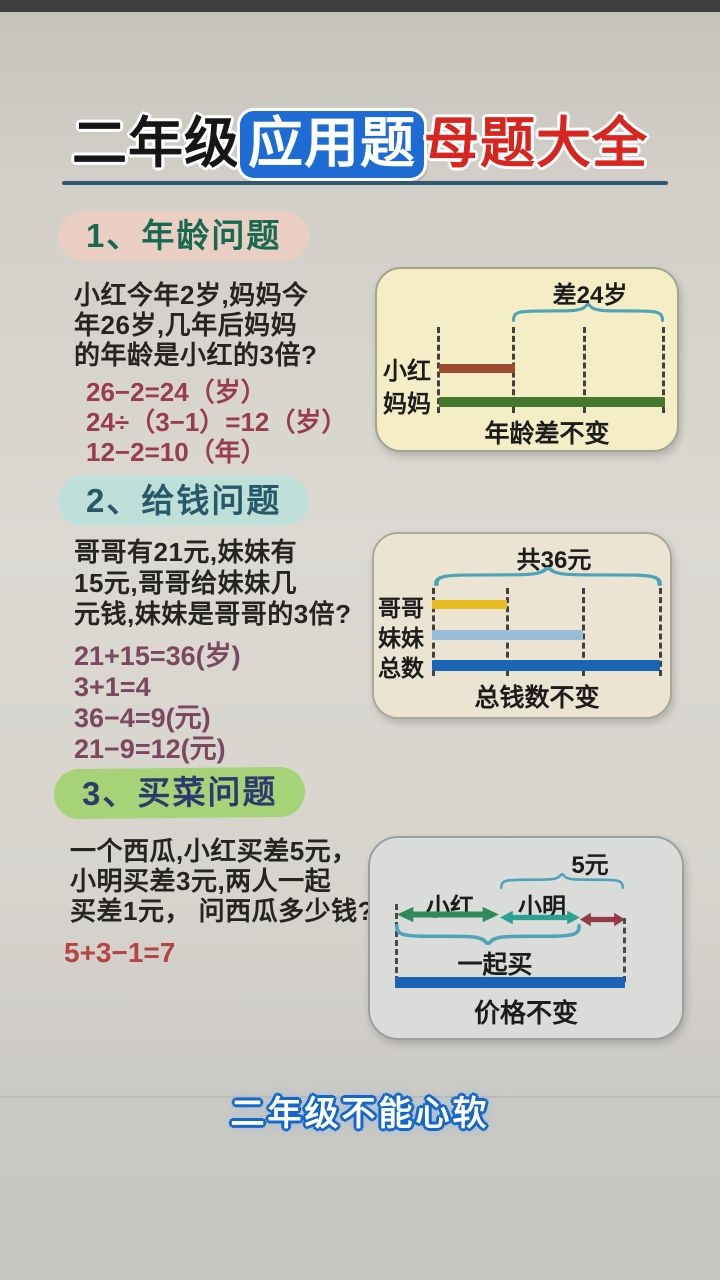 Image resolution: width=720 pixels, height=1280 pixels. Describe the element at coordinates (157, 656) in the screenshot. I see `equation-line: 21+15=36(岁)` at that location.